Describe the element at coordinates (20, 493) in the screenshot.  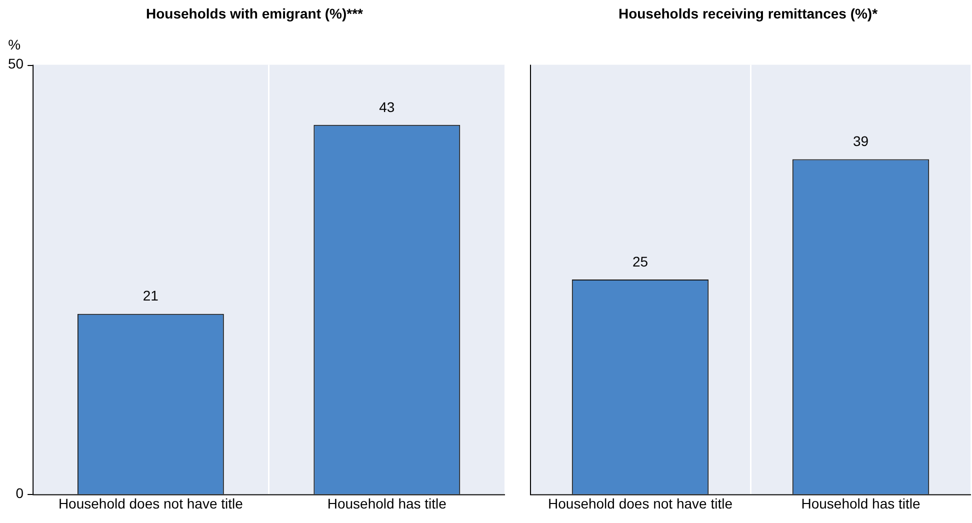
I see `y-tick-label: 0` at that location.